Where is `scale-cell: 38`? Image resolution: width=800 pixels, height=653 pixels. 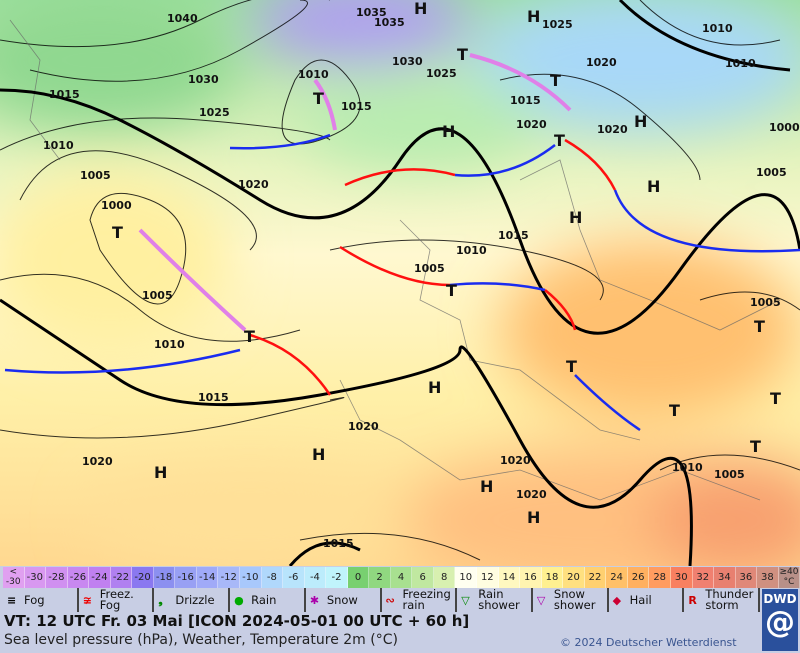
scale-cell: 38 is located at coordinates (768, 577).